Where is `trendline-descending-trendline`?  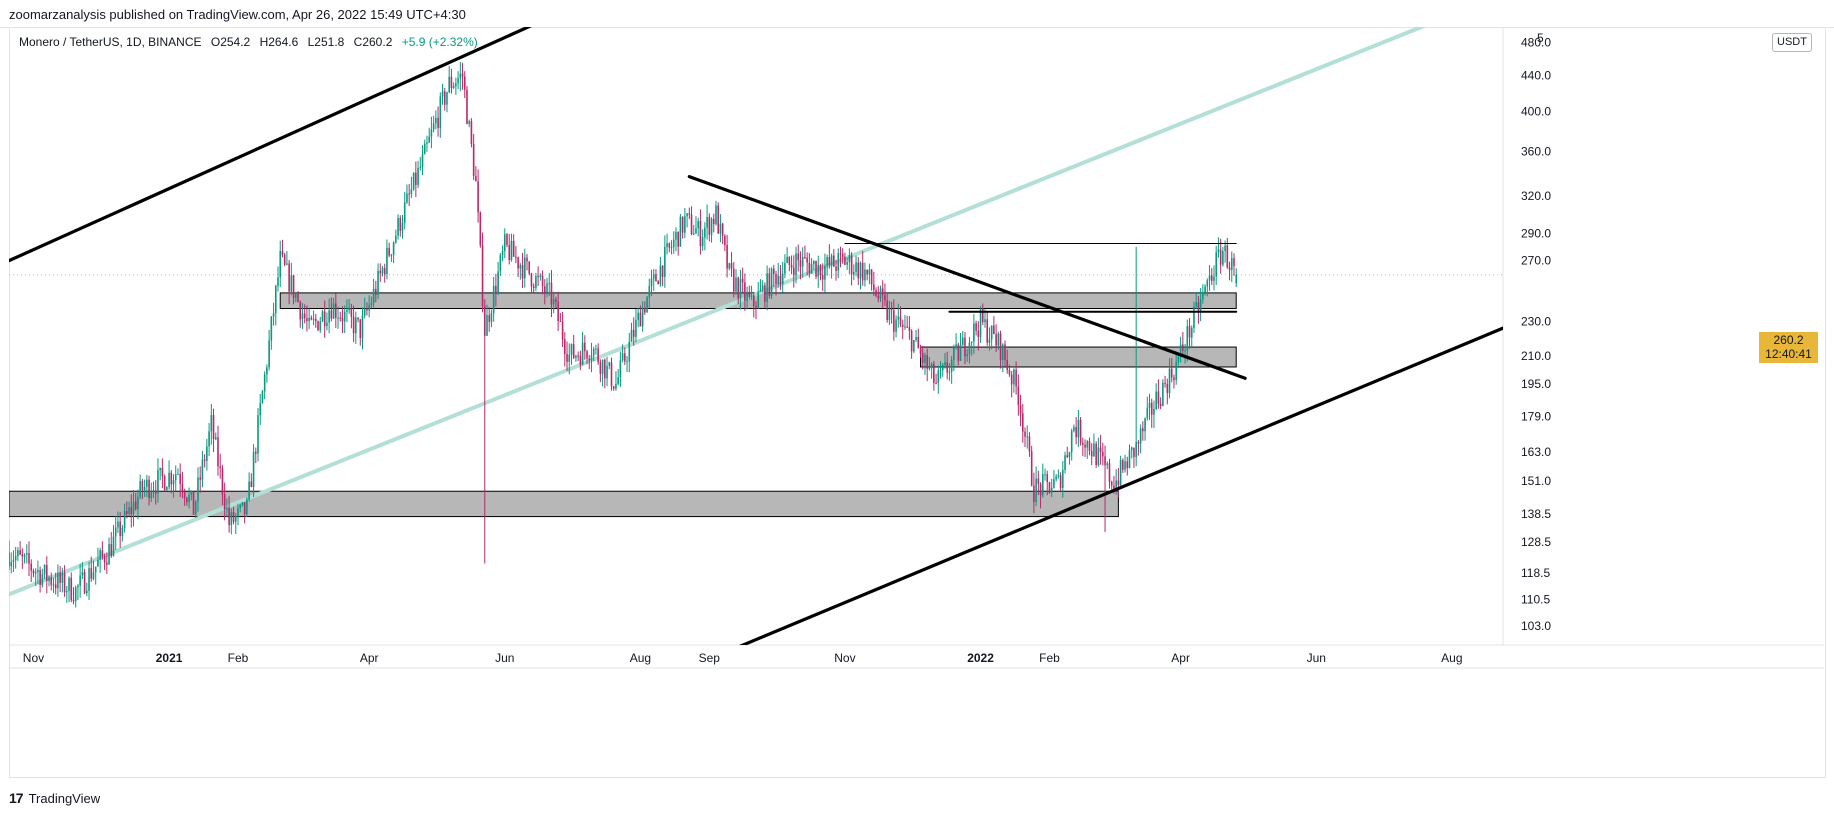
trendline-descending-trendline is located at coordinates (967, 277).